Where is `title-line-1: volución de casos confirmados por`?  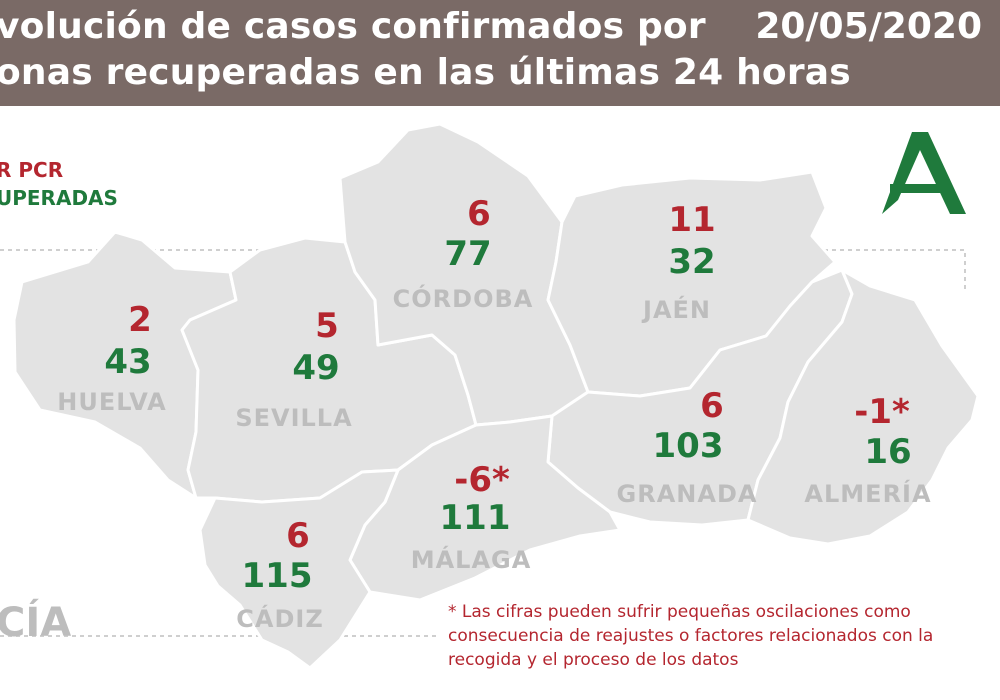 title-line-1: volución de casos confirmados por is located at coordinates (353, 26).